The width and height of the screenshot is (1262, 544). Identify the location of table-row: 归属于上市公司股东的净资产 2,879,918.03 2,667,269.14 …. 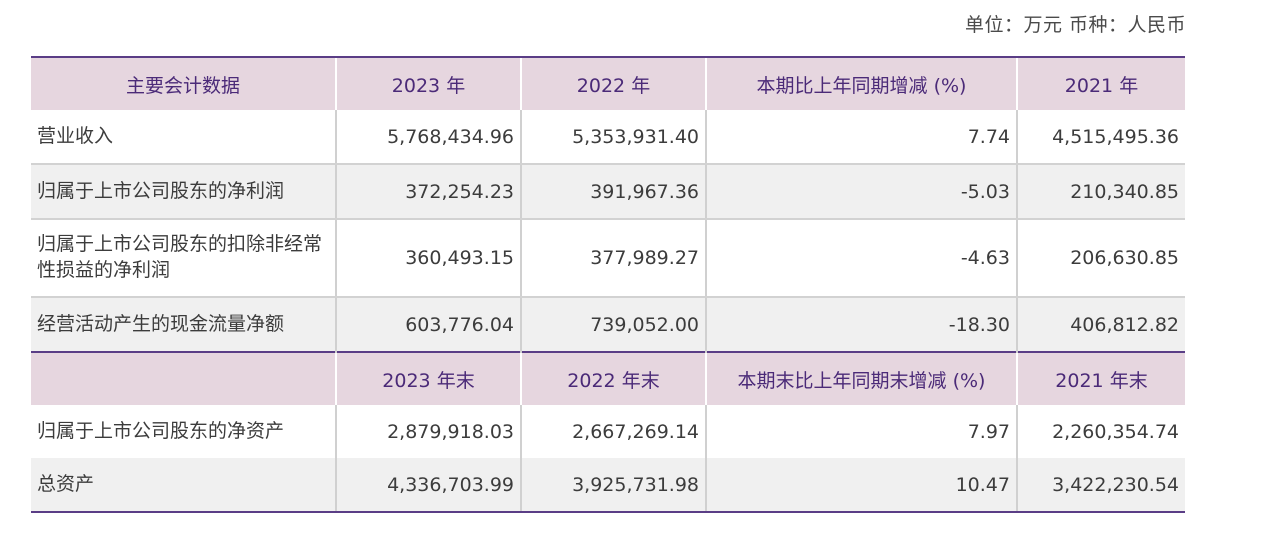
(608, 431).